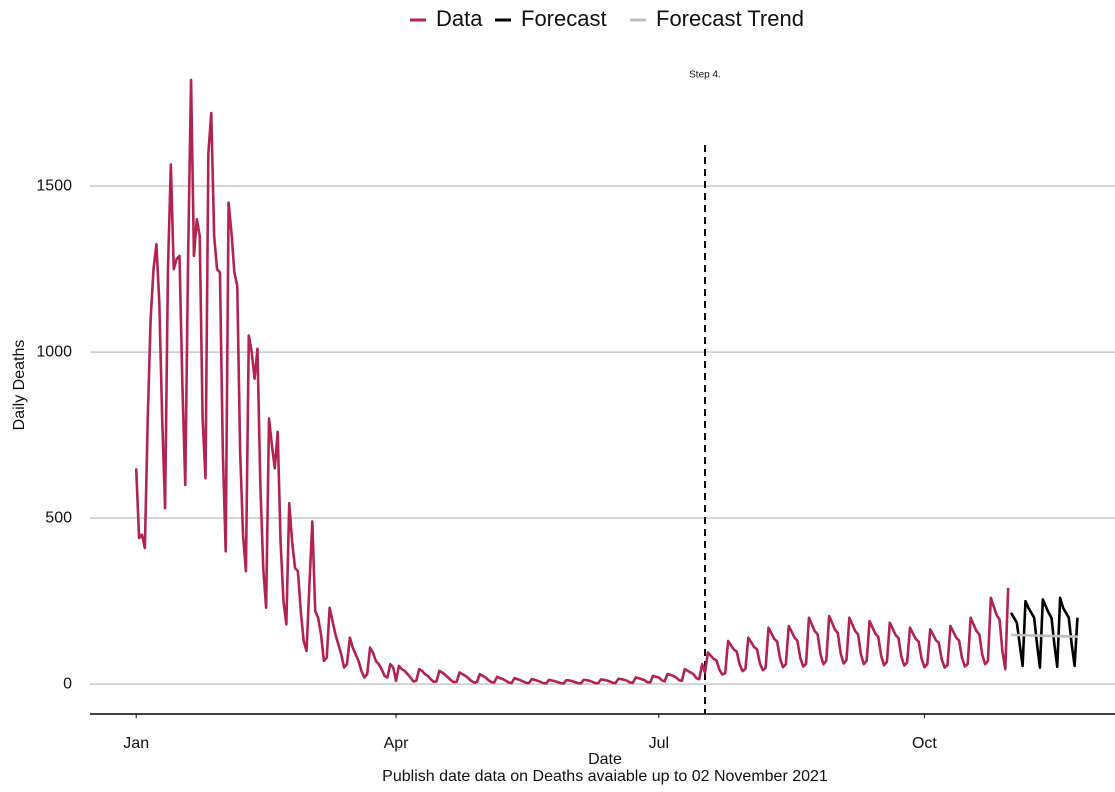 The height and width of the screenshot is (792, 1115). What do you see at coordinates (136, 743) in the screenshot?
I see `x-tick-label: Jan` at bounding box center [136, 743].